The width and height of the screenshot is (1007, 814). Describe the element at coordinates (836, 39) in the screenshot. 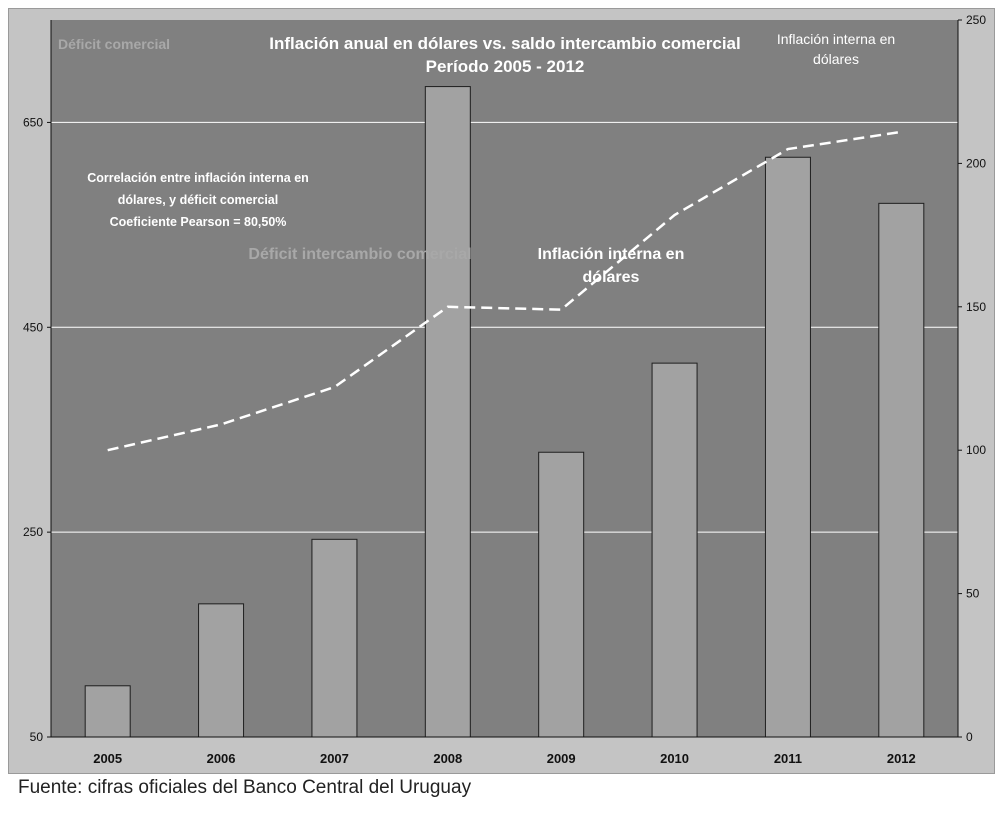

I see `right-axis-title: Inflación interna en` at that location.